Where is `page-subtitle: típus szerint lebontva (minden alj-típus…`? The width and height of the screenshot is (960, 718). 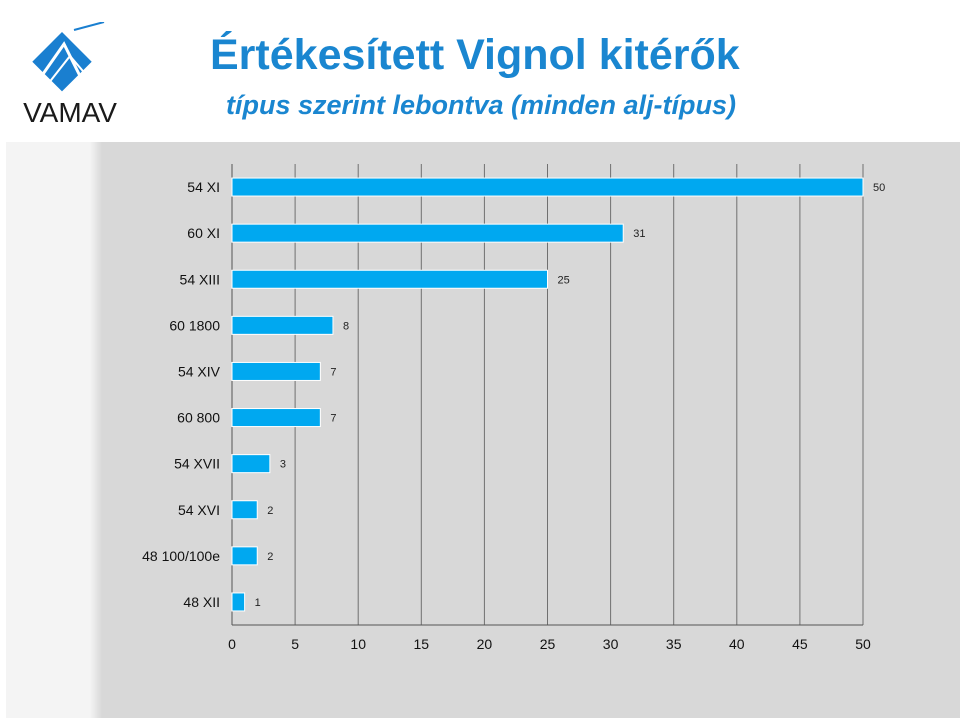
page-subtitle: típus szerint lebontva (minden alj-típus… is located at coordinates (481, 105).